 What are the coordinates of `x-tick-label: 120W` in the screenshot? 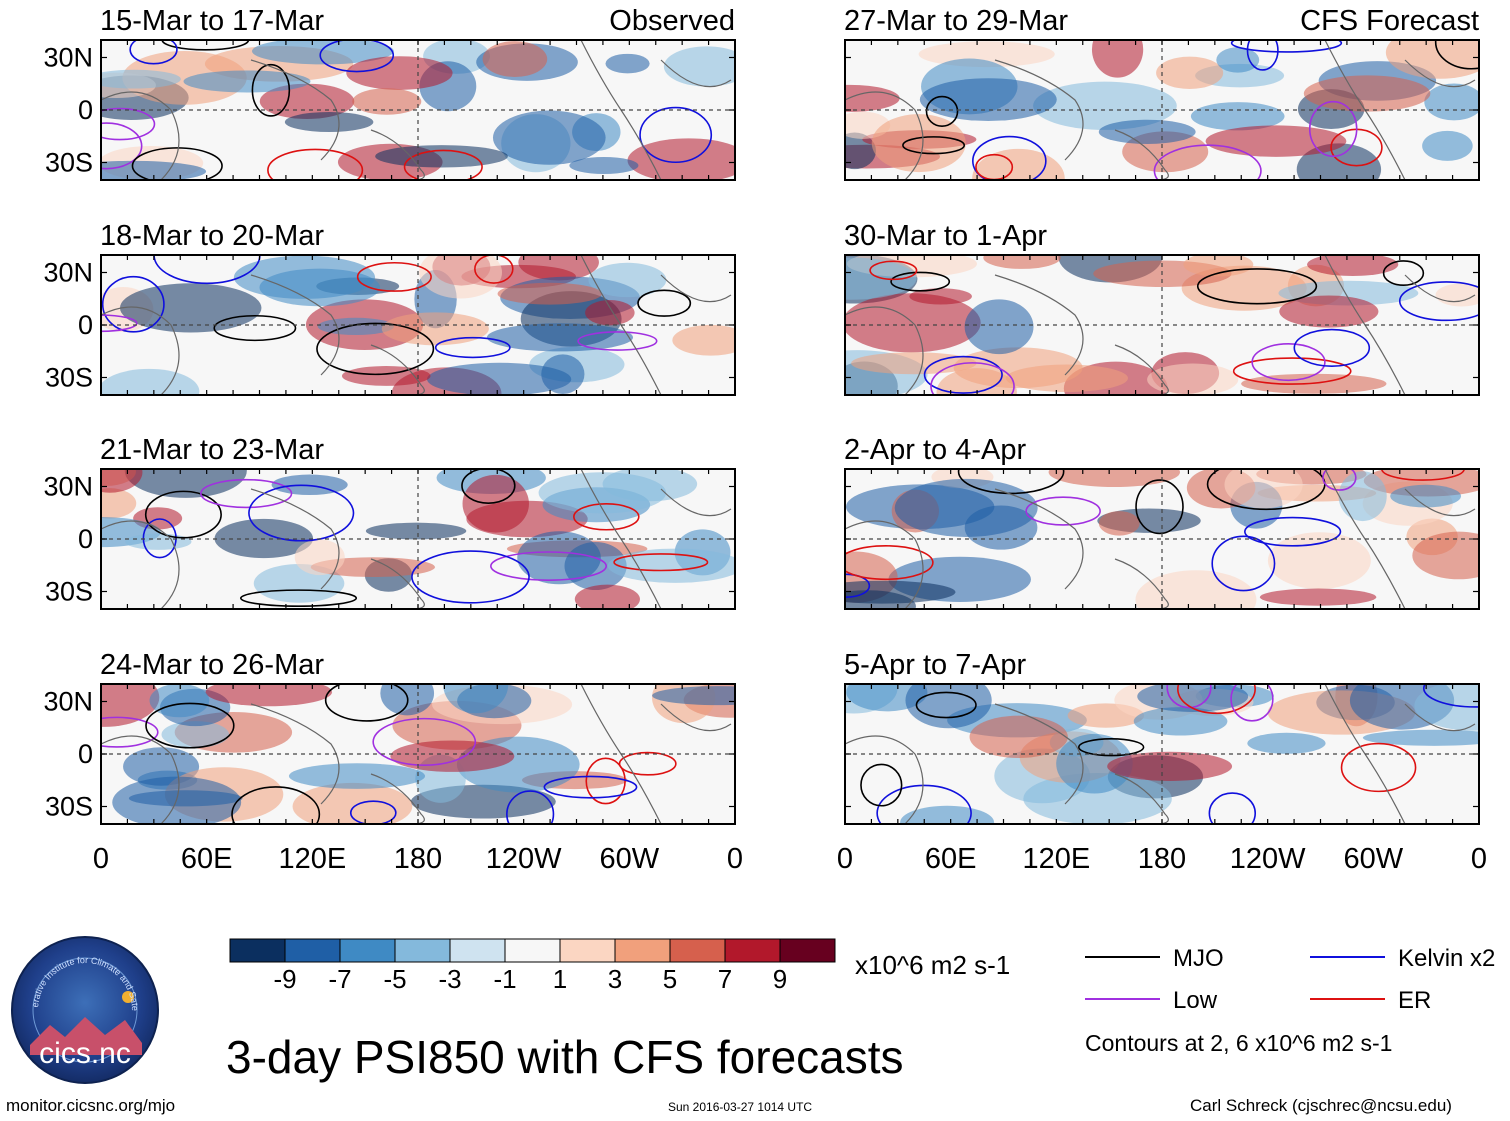 It's located at (524, 859).